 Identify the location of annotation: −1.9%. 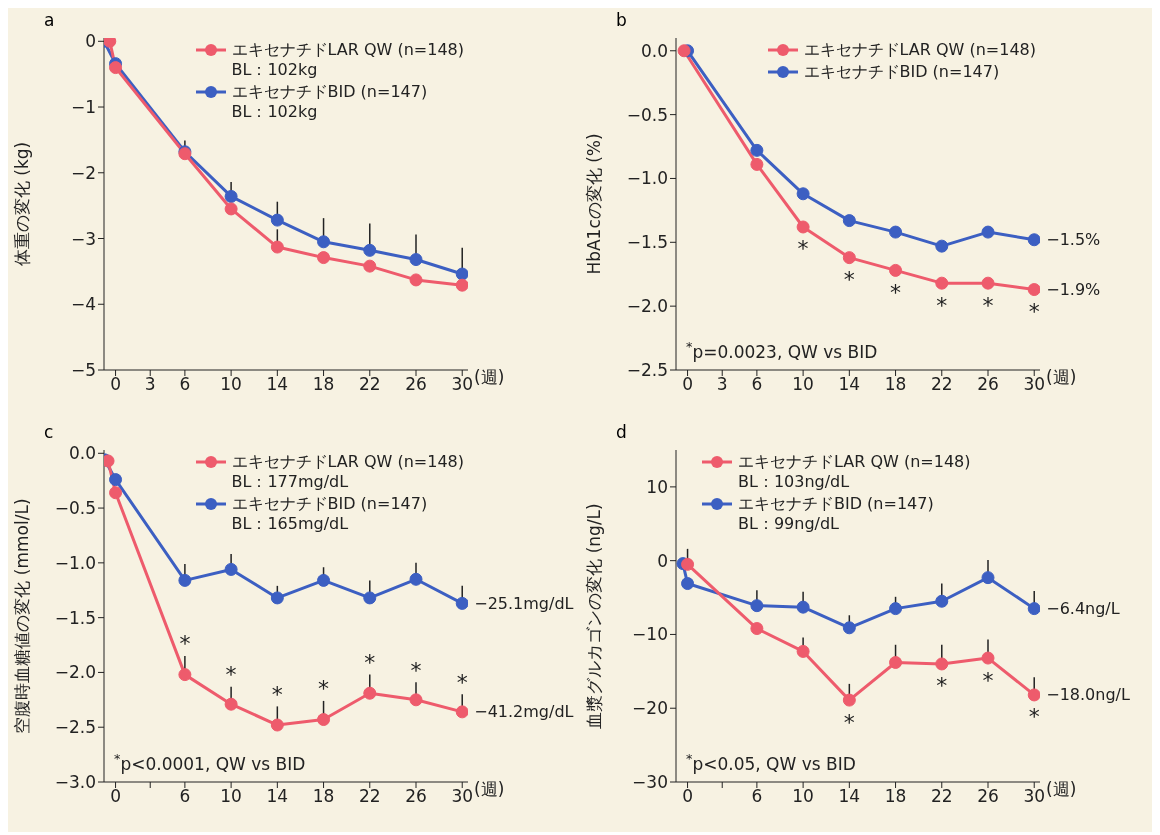
(1073, 290).